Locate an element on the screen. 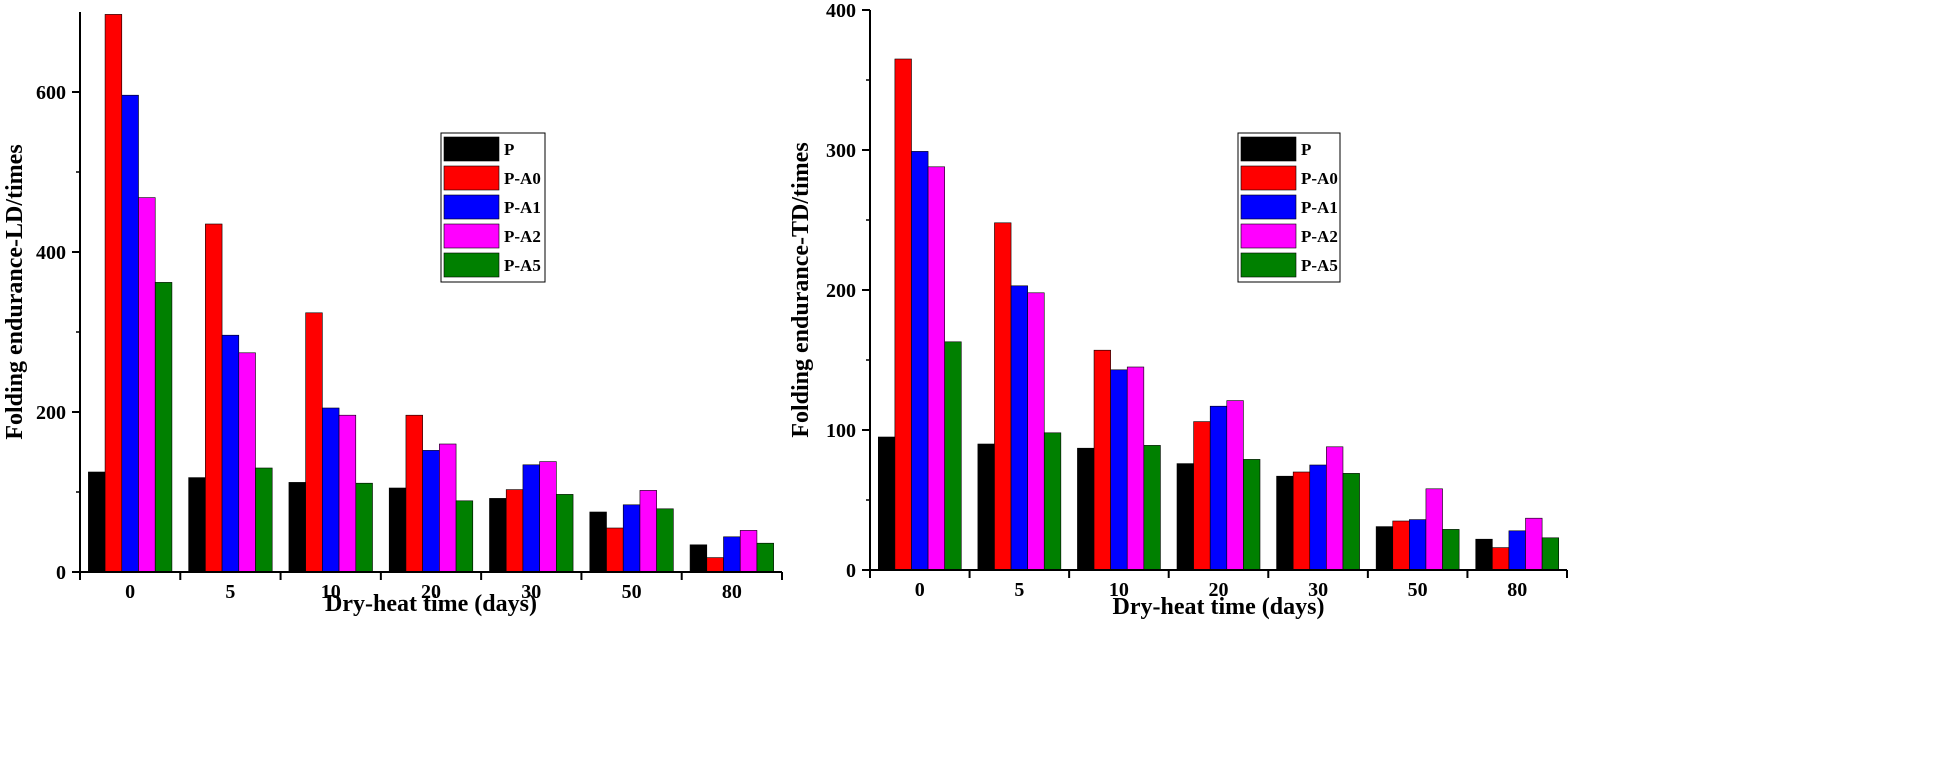 The height and width of the screenshot is (783, 1960). y-tick-label: 0 is located at coordinates (61, 573).